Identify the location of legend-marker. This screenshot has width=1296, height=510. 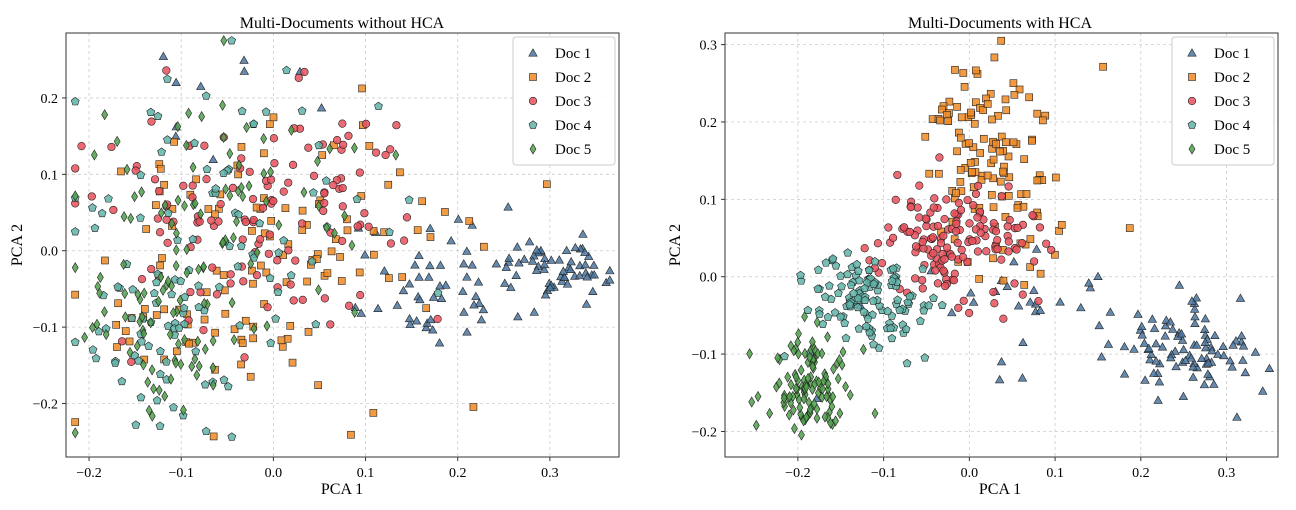
(533, 101).